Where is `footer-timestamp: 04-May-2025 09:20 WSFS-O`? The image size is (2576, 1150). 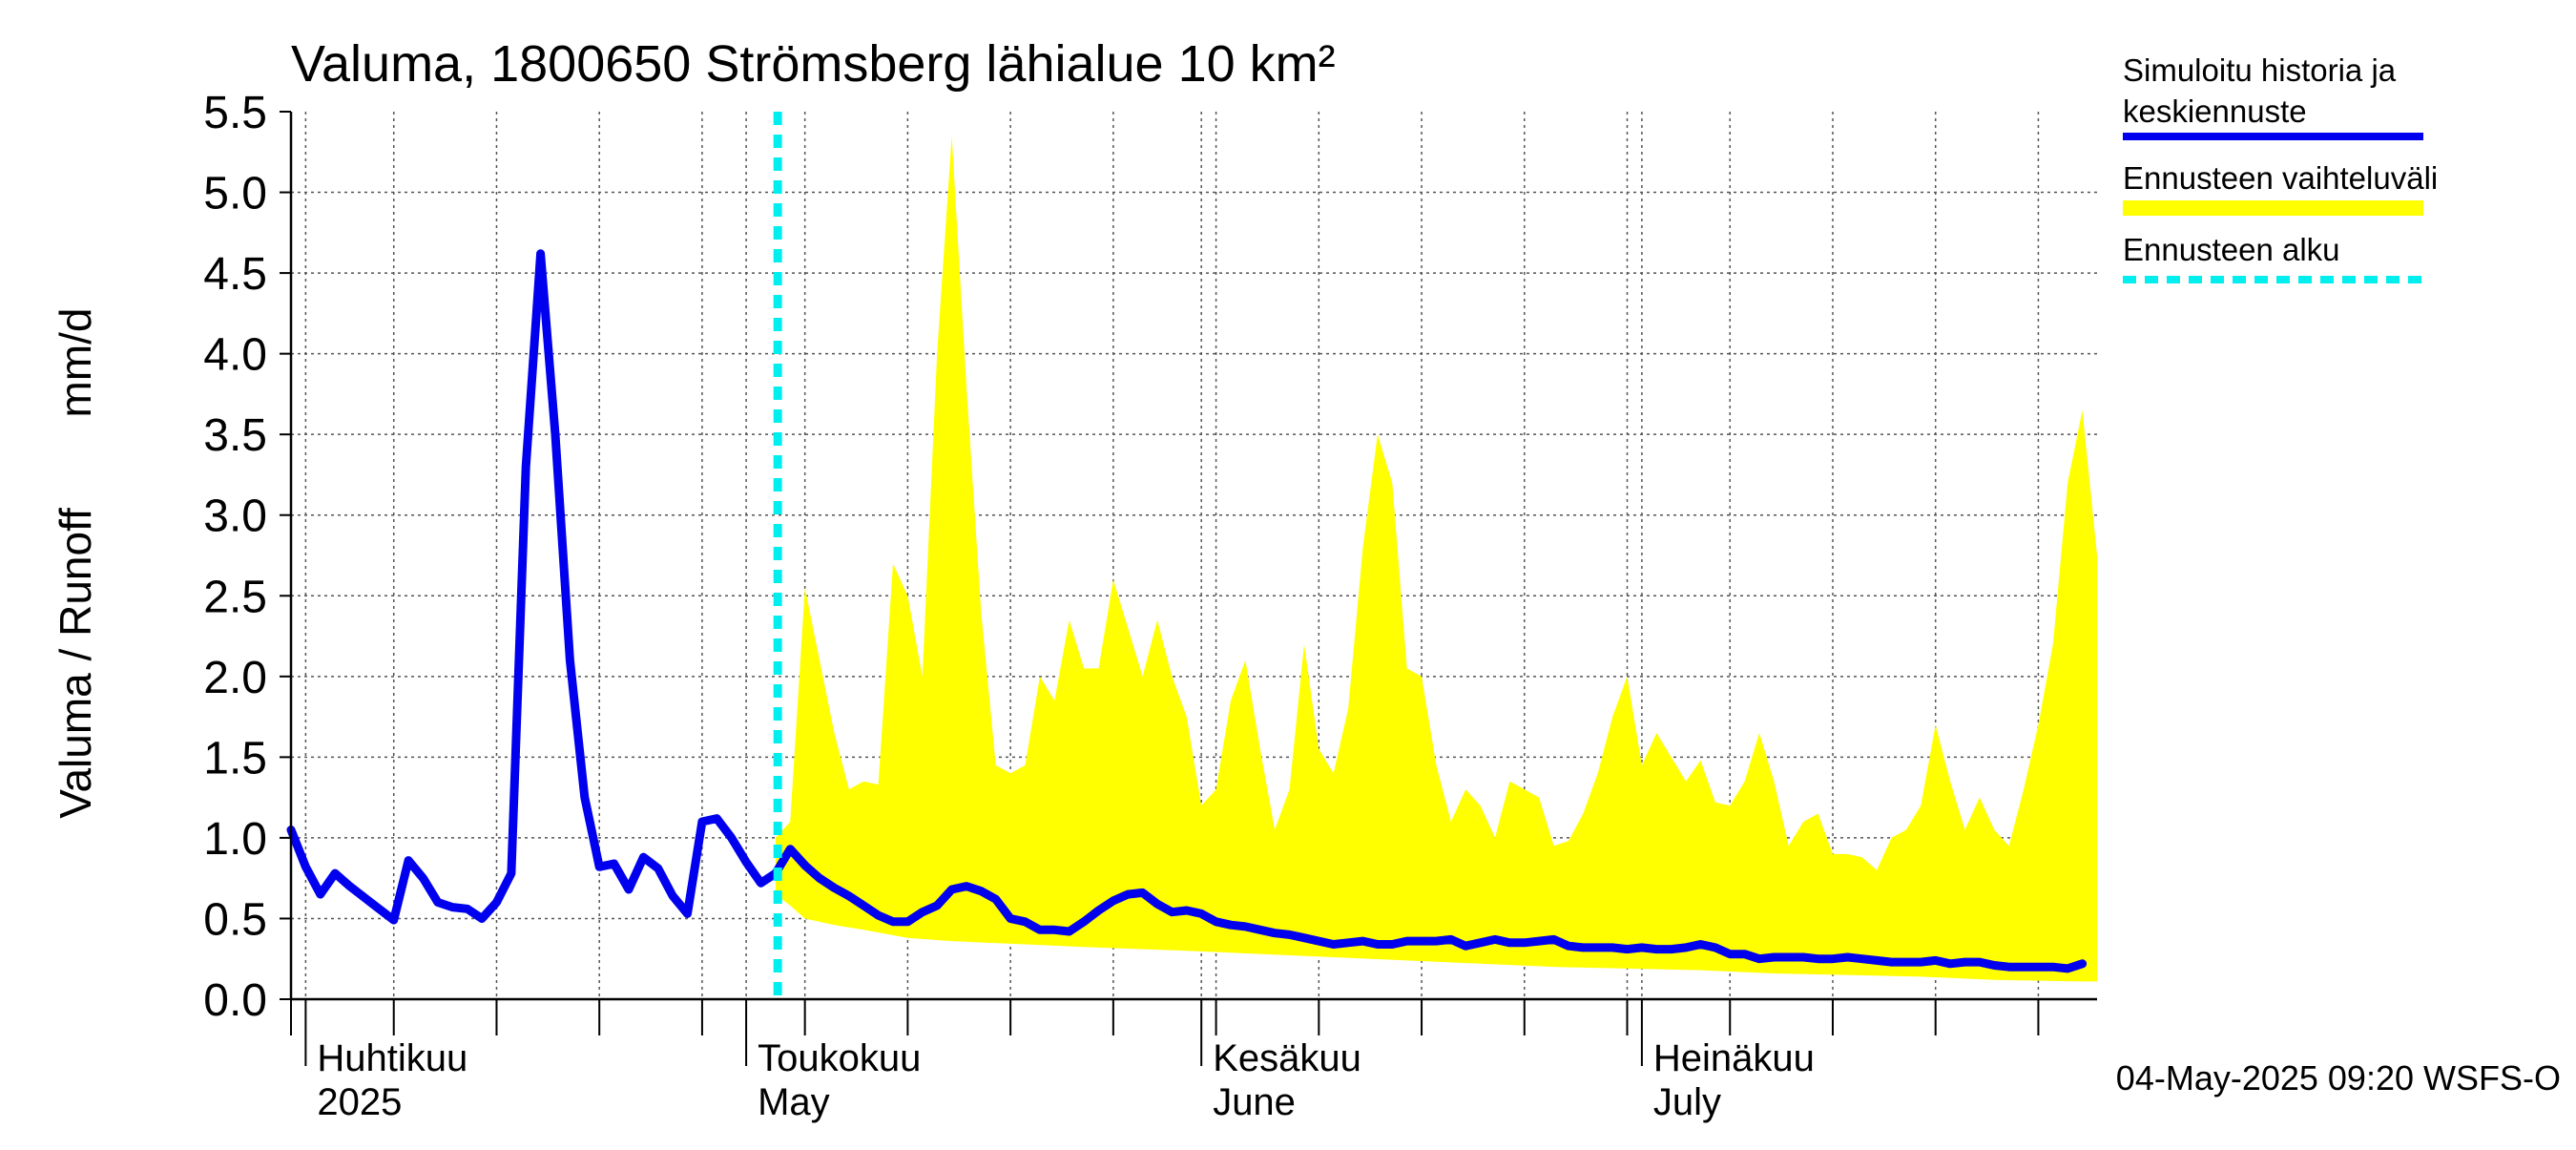
footer-timestamp: 04-May-2025 09:20 WSFS-O is located at coordinates (2338, 1078).